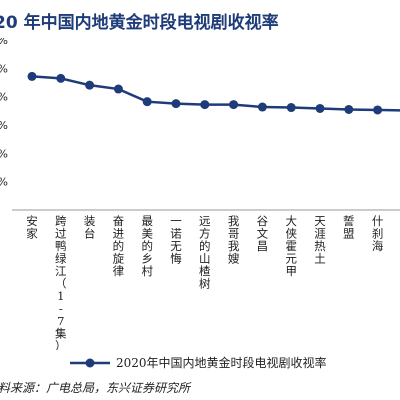 The height and width of the screenshot is (400, 400). I want to click on x-tick-label: 我哥我嫂, so click(234, 240).